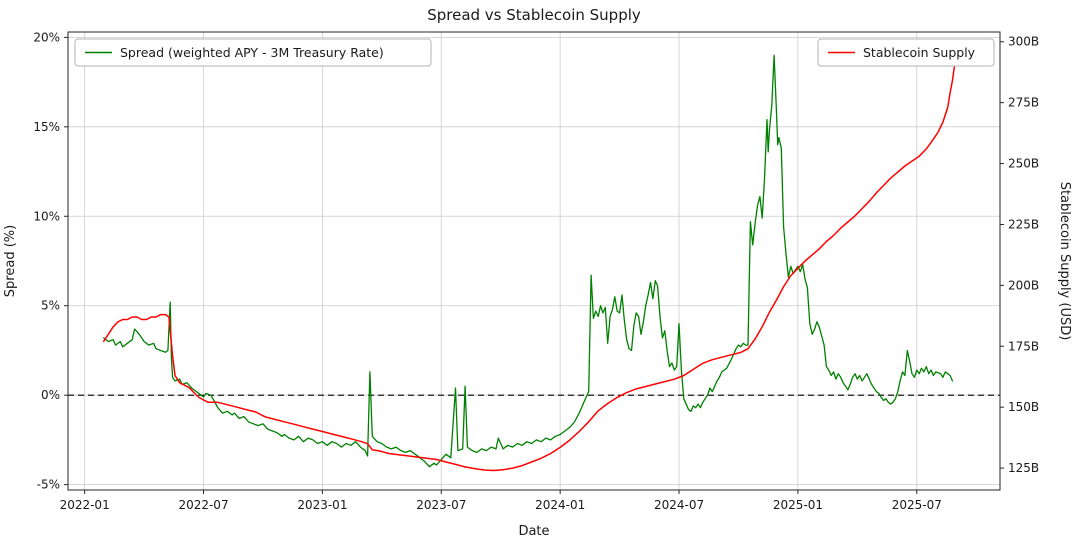 The image size is (1075, 551). I want to click on x-tick-label: 2024-01, so click(560, 505).